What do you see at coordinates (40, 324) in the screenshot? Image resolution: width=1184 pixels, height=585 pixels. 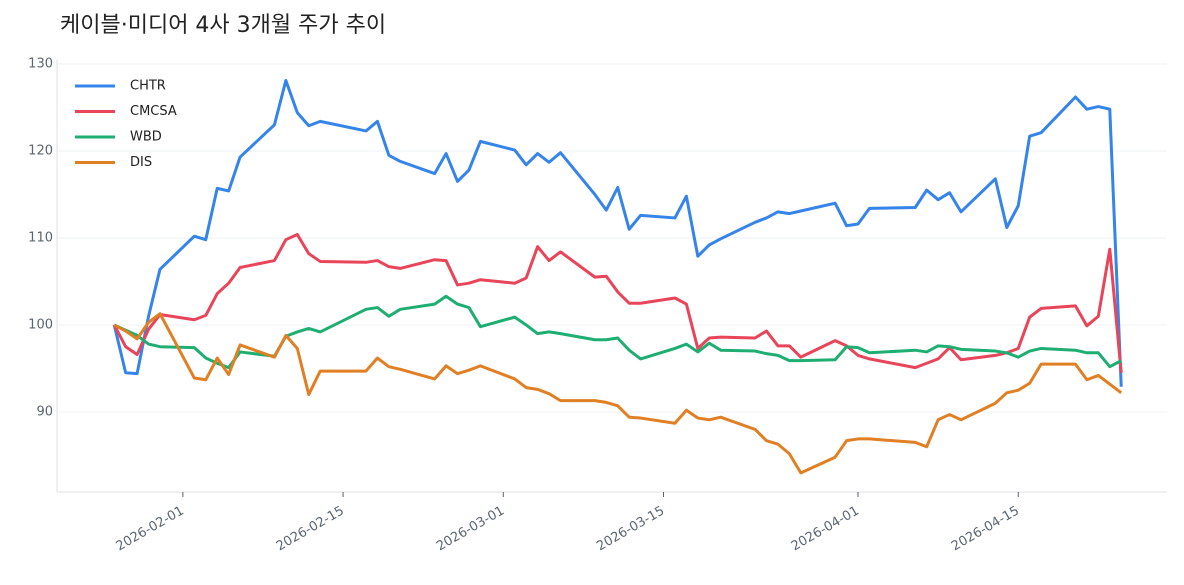 I see `y-tick-label: 100` at bounding box center [40, 324].